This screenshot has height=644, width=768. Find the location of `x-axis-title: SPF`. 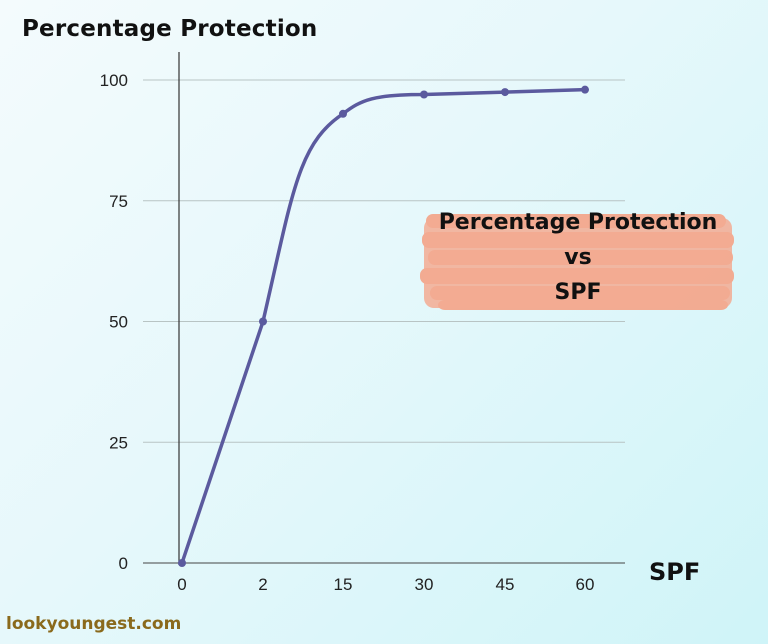

x-axis-title: SPF is located at coordinates (675, 572).